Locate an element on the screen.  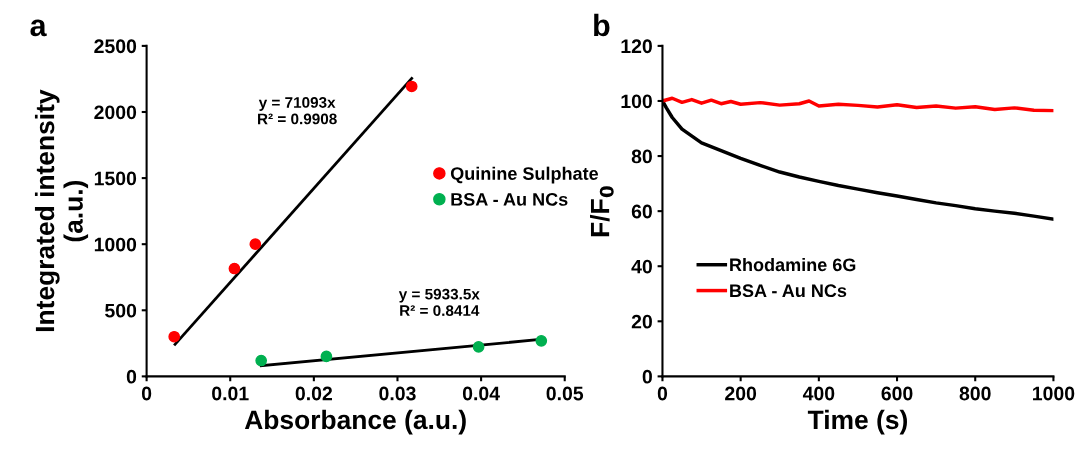
legend-label: Quinine Sulphate is located at coordinates (524, 175).